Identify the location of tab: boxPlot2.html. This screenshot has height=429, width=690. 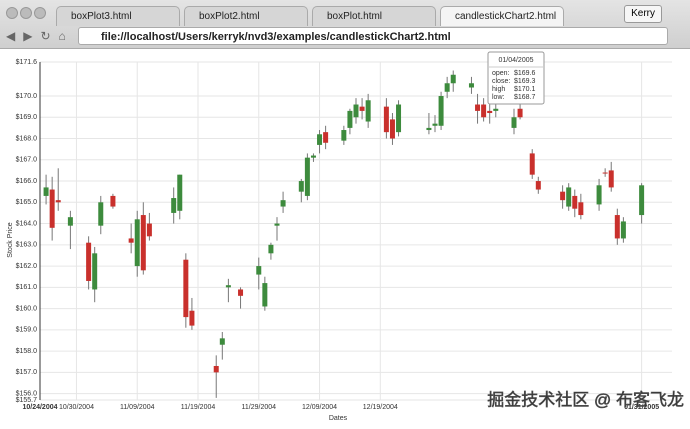
(246, 16).